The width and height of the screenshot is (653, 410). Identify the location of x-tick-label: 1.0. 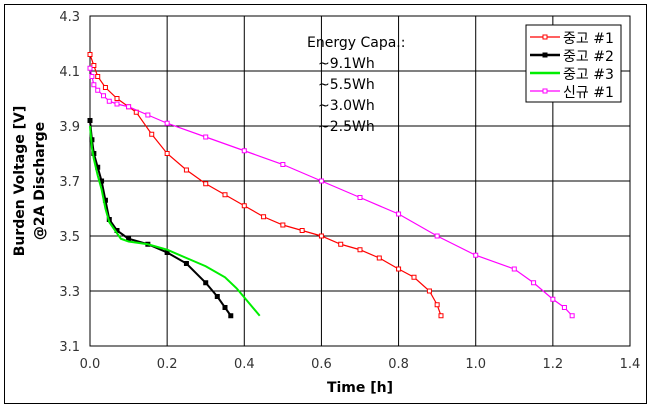
(475, 364).